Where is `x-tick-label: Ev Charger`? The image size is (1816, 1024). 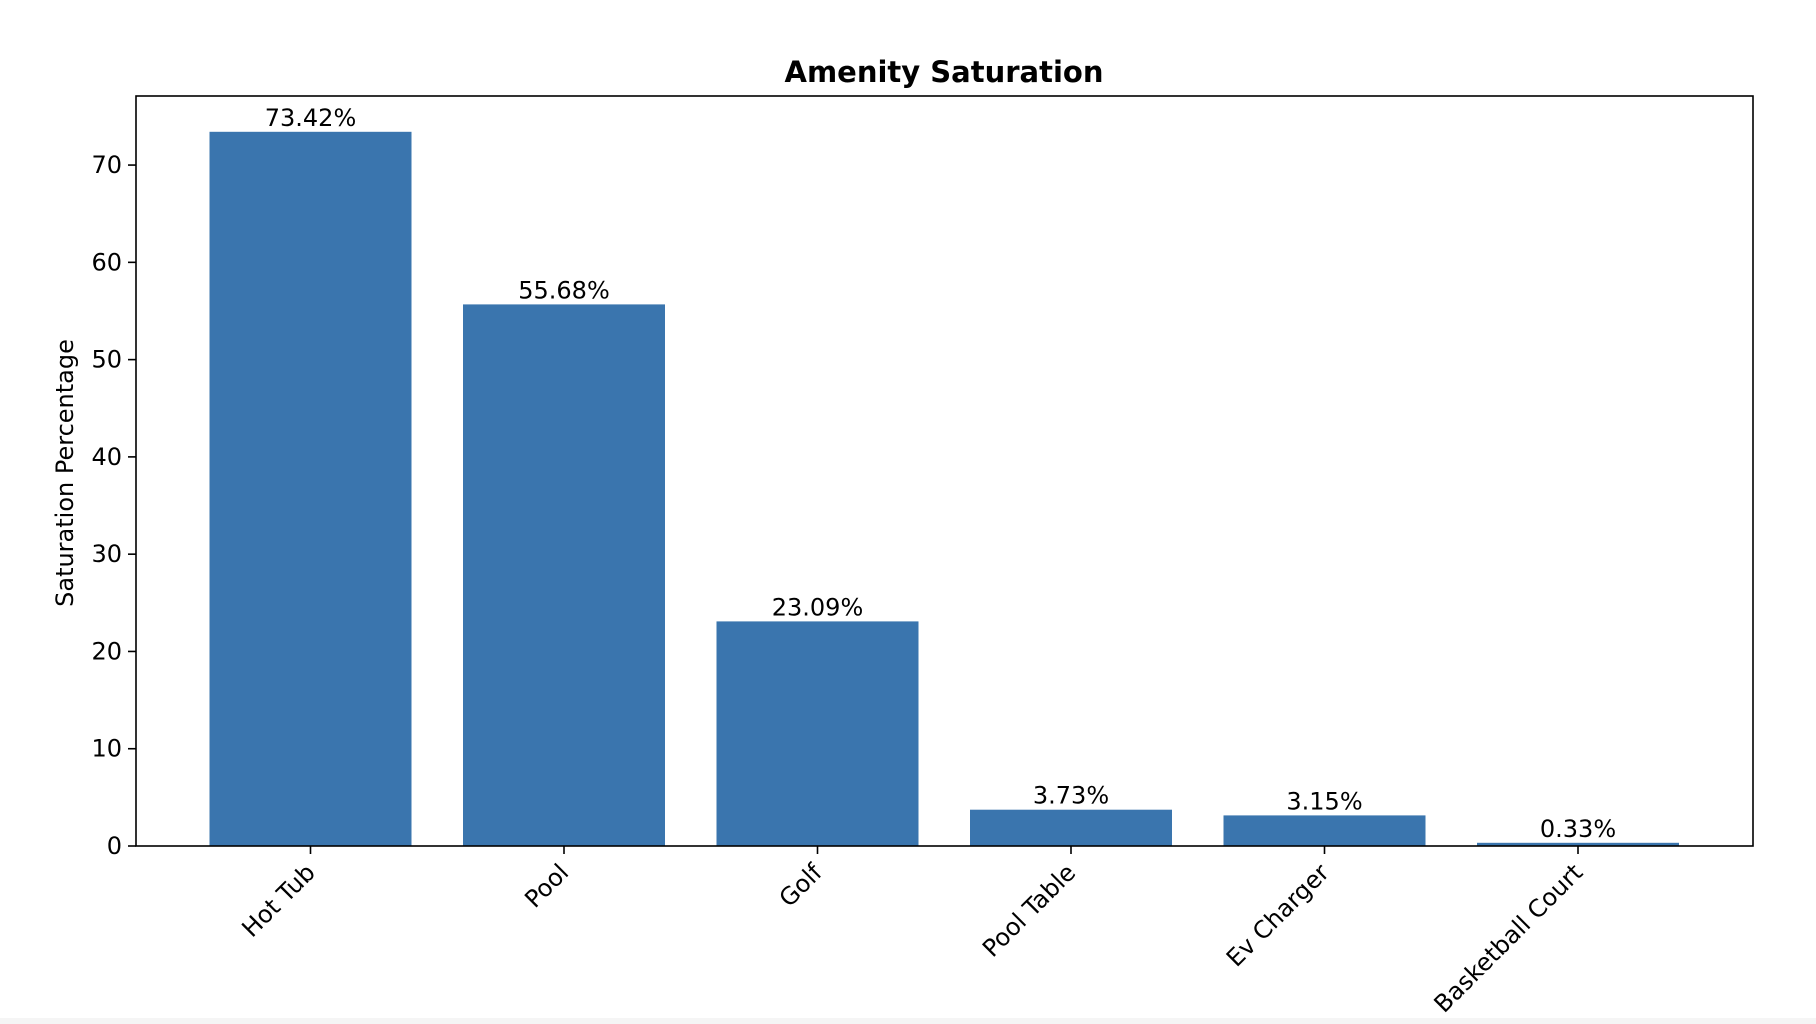 x-tick-label: Ev Charger is located at coordinates (1278, 915).